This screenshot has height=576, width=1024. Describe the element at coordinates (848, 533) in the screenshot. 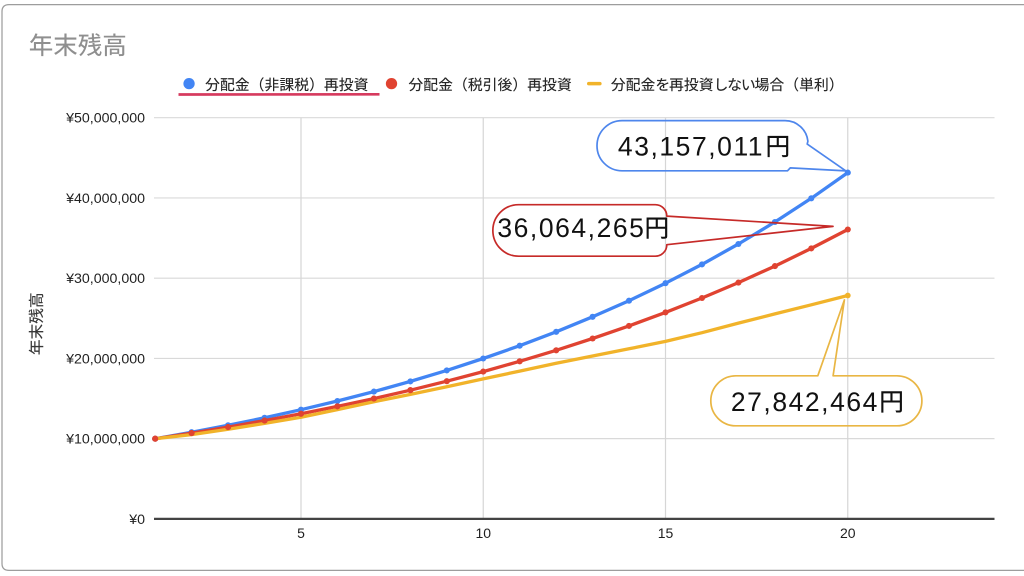

I see `svg-text: 20` at that location.